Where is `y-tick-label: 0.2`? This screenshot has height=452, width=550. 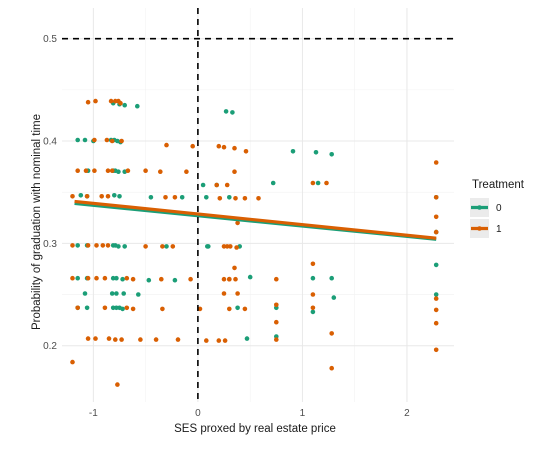 y-tick-label: 0.2 is located at coordinates (50, 346).